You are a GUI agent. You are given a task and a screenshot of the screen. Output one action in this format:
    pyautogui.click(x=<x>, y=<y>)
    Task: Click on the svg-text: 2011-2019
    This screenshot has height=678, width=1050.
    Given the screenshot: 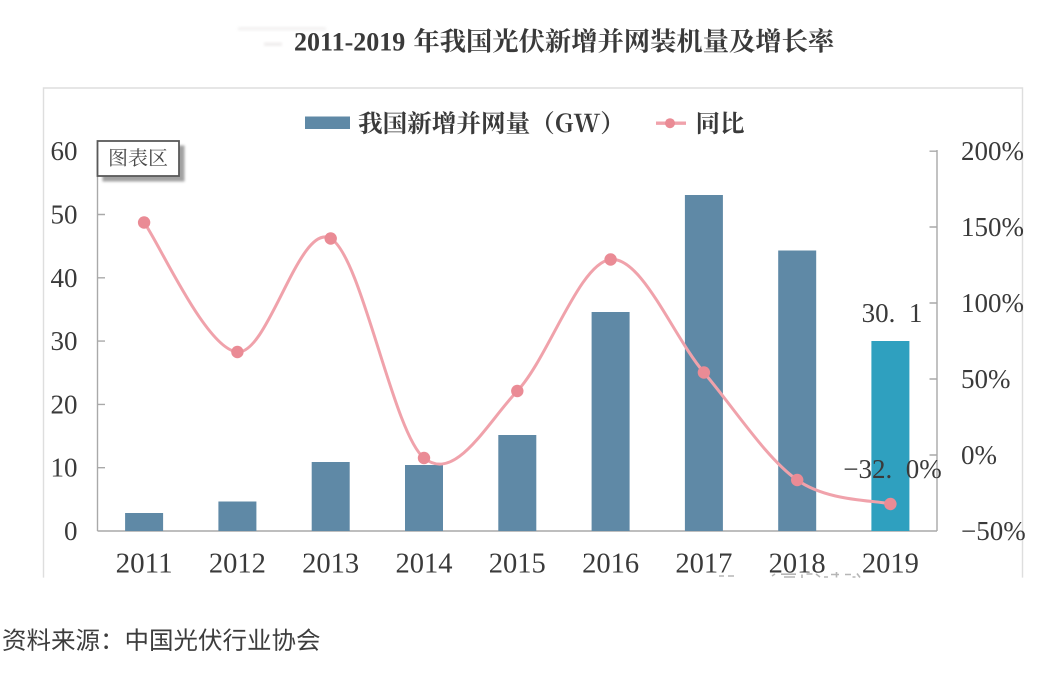 What is the action you would take?
    pyautogui.click(x=349, y=42)
    